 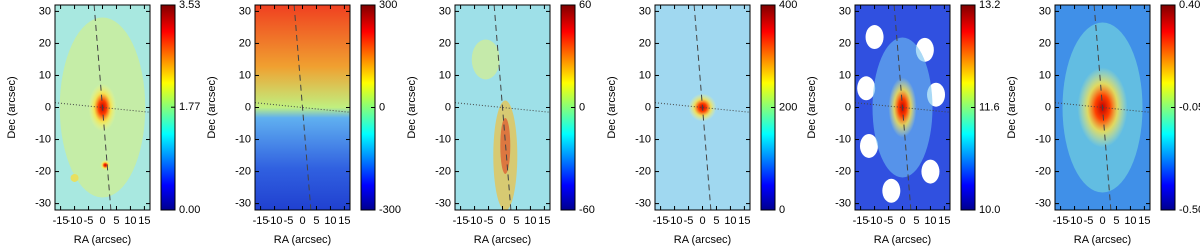 What do you see at coordinates (1189, 210) in the screenshot?
I see `colorbar-tick-label: -0.50` at bounding box center [1189, 210].